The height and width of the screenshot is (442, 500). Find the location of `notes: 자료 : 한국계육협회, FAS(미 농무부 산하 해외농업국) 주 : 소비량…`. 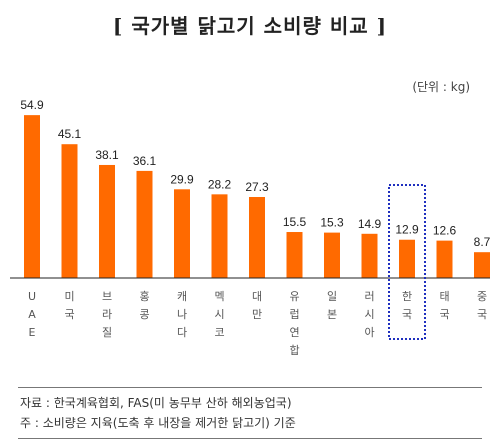

notes: 자료 : 한국계육협회, FAS(미 농무부 산하 해외농업국) 주 : 소비량… is located at coordinates (158, 413).